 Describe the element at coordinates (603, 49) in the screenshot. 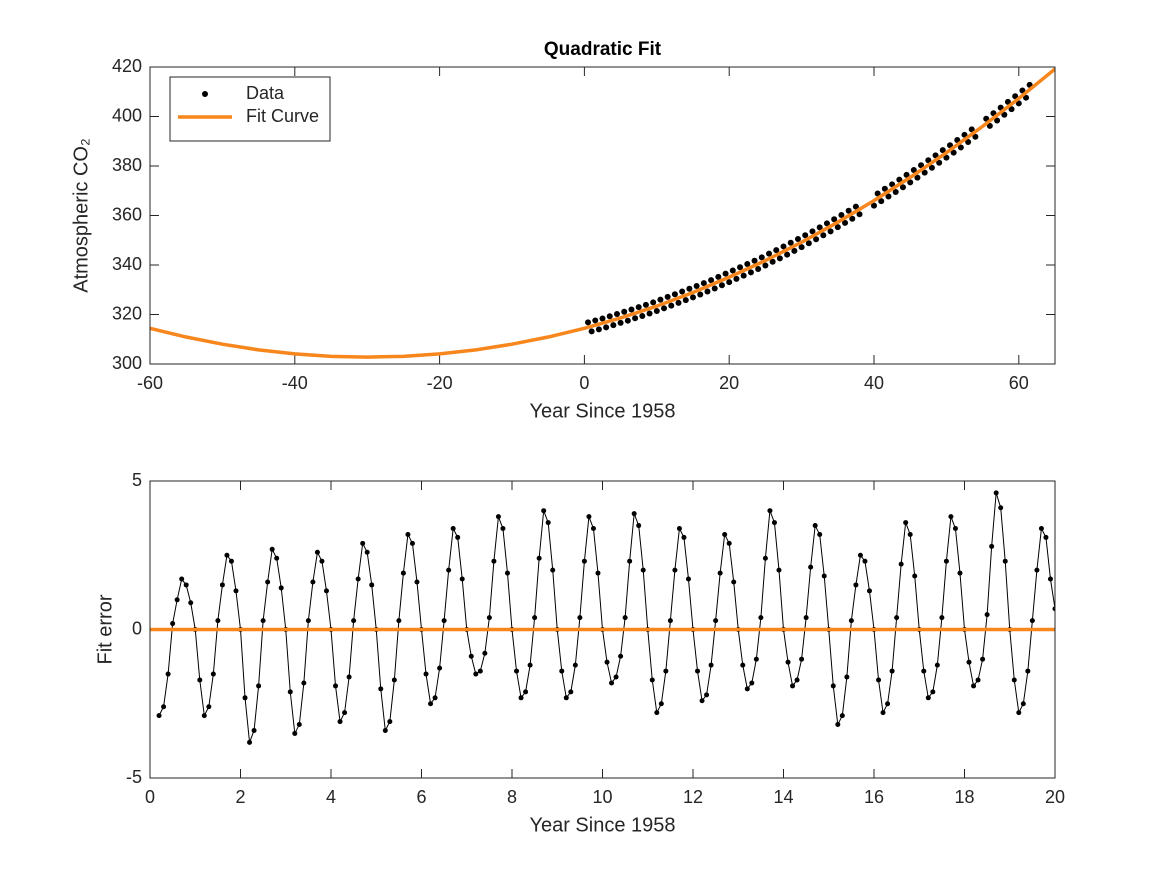

I see `chart-title: Quadratic Fit` at that location.